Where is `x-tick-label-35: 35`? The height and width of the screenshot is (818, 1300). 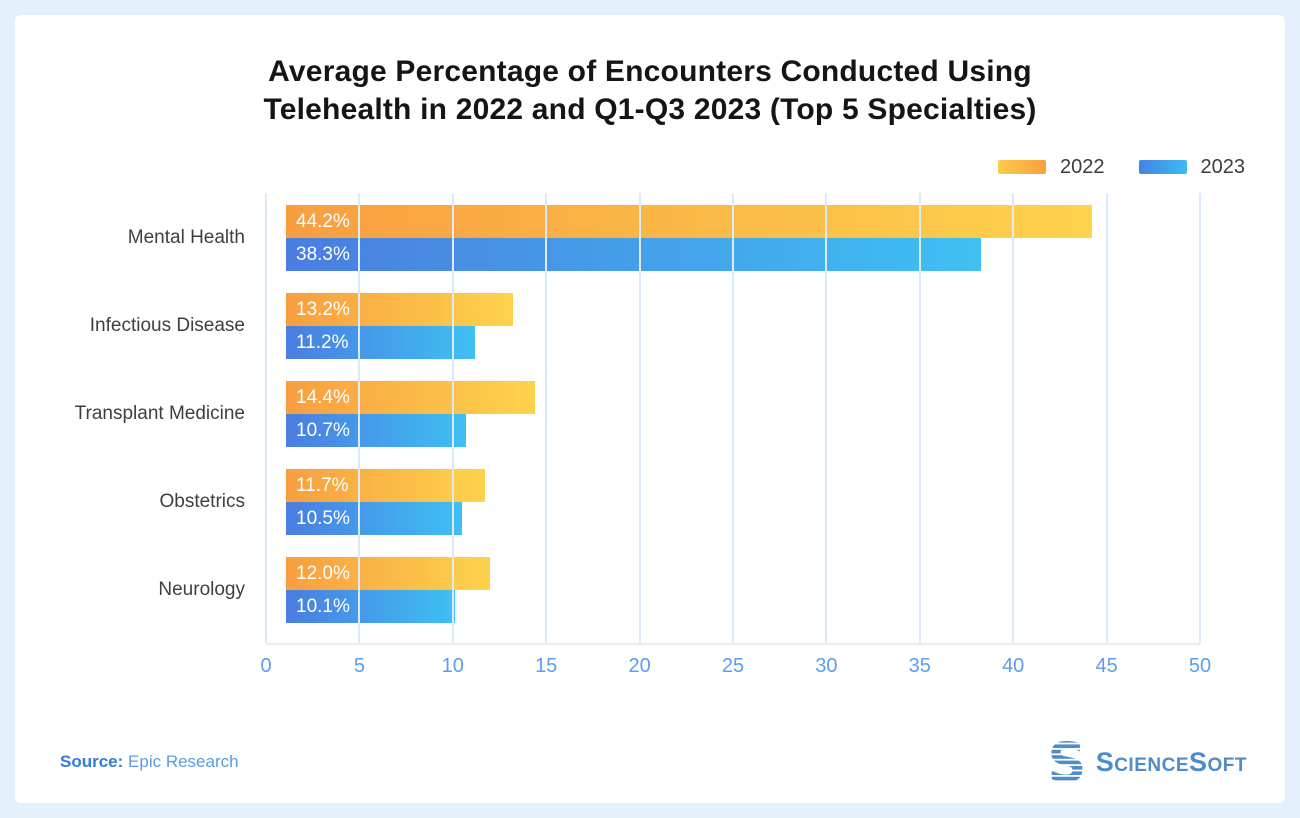
x-tick-label-35: 35 is located at coordinates (919, 666).